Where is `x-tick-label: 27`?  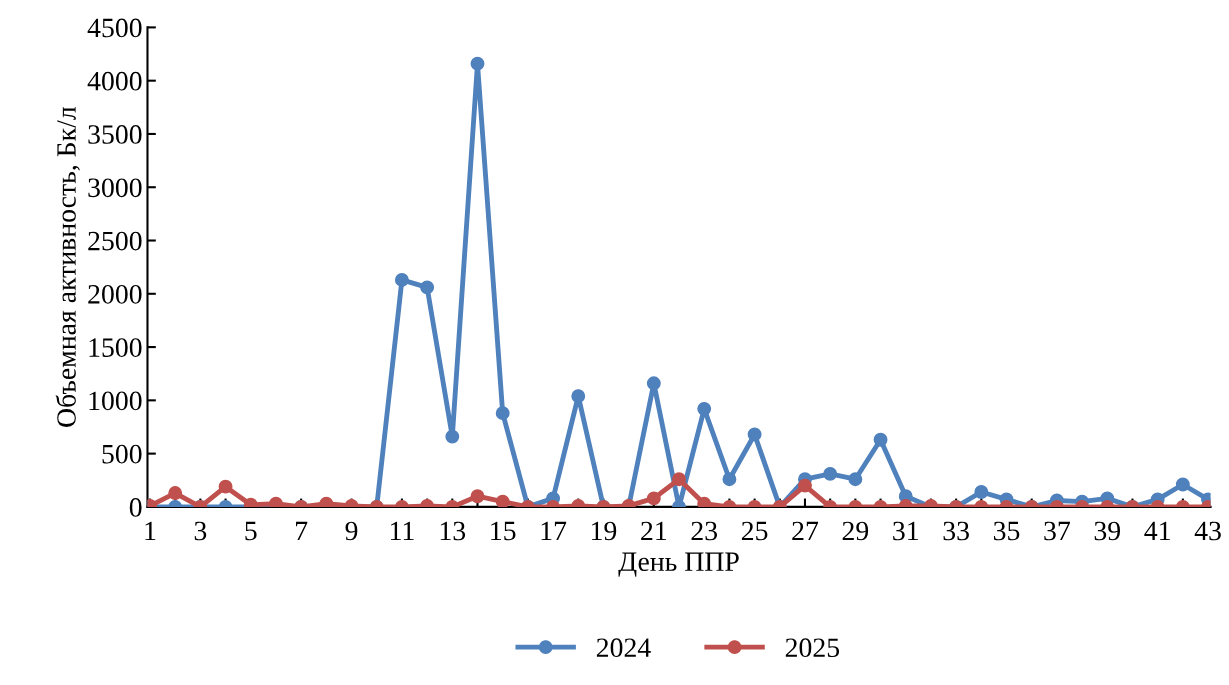 x-tick-label: 27 is located at coordinates (805, 531).